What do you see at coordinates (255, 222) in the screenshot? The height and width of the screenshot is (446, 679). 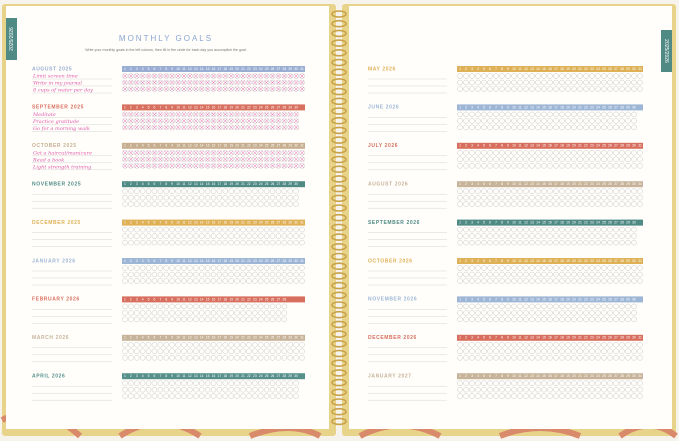 I see `day-number: 23` at bounding box center [255, 222].